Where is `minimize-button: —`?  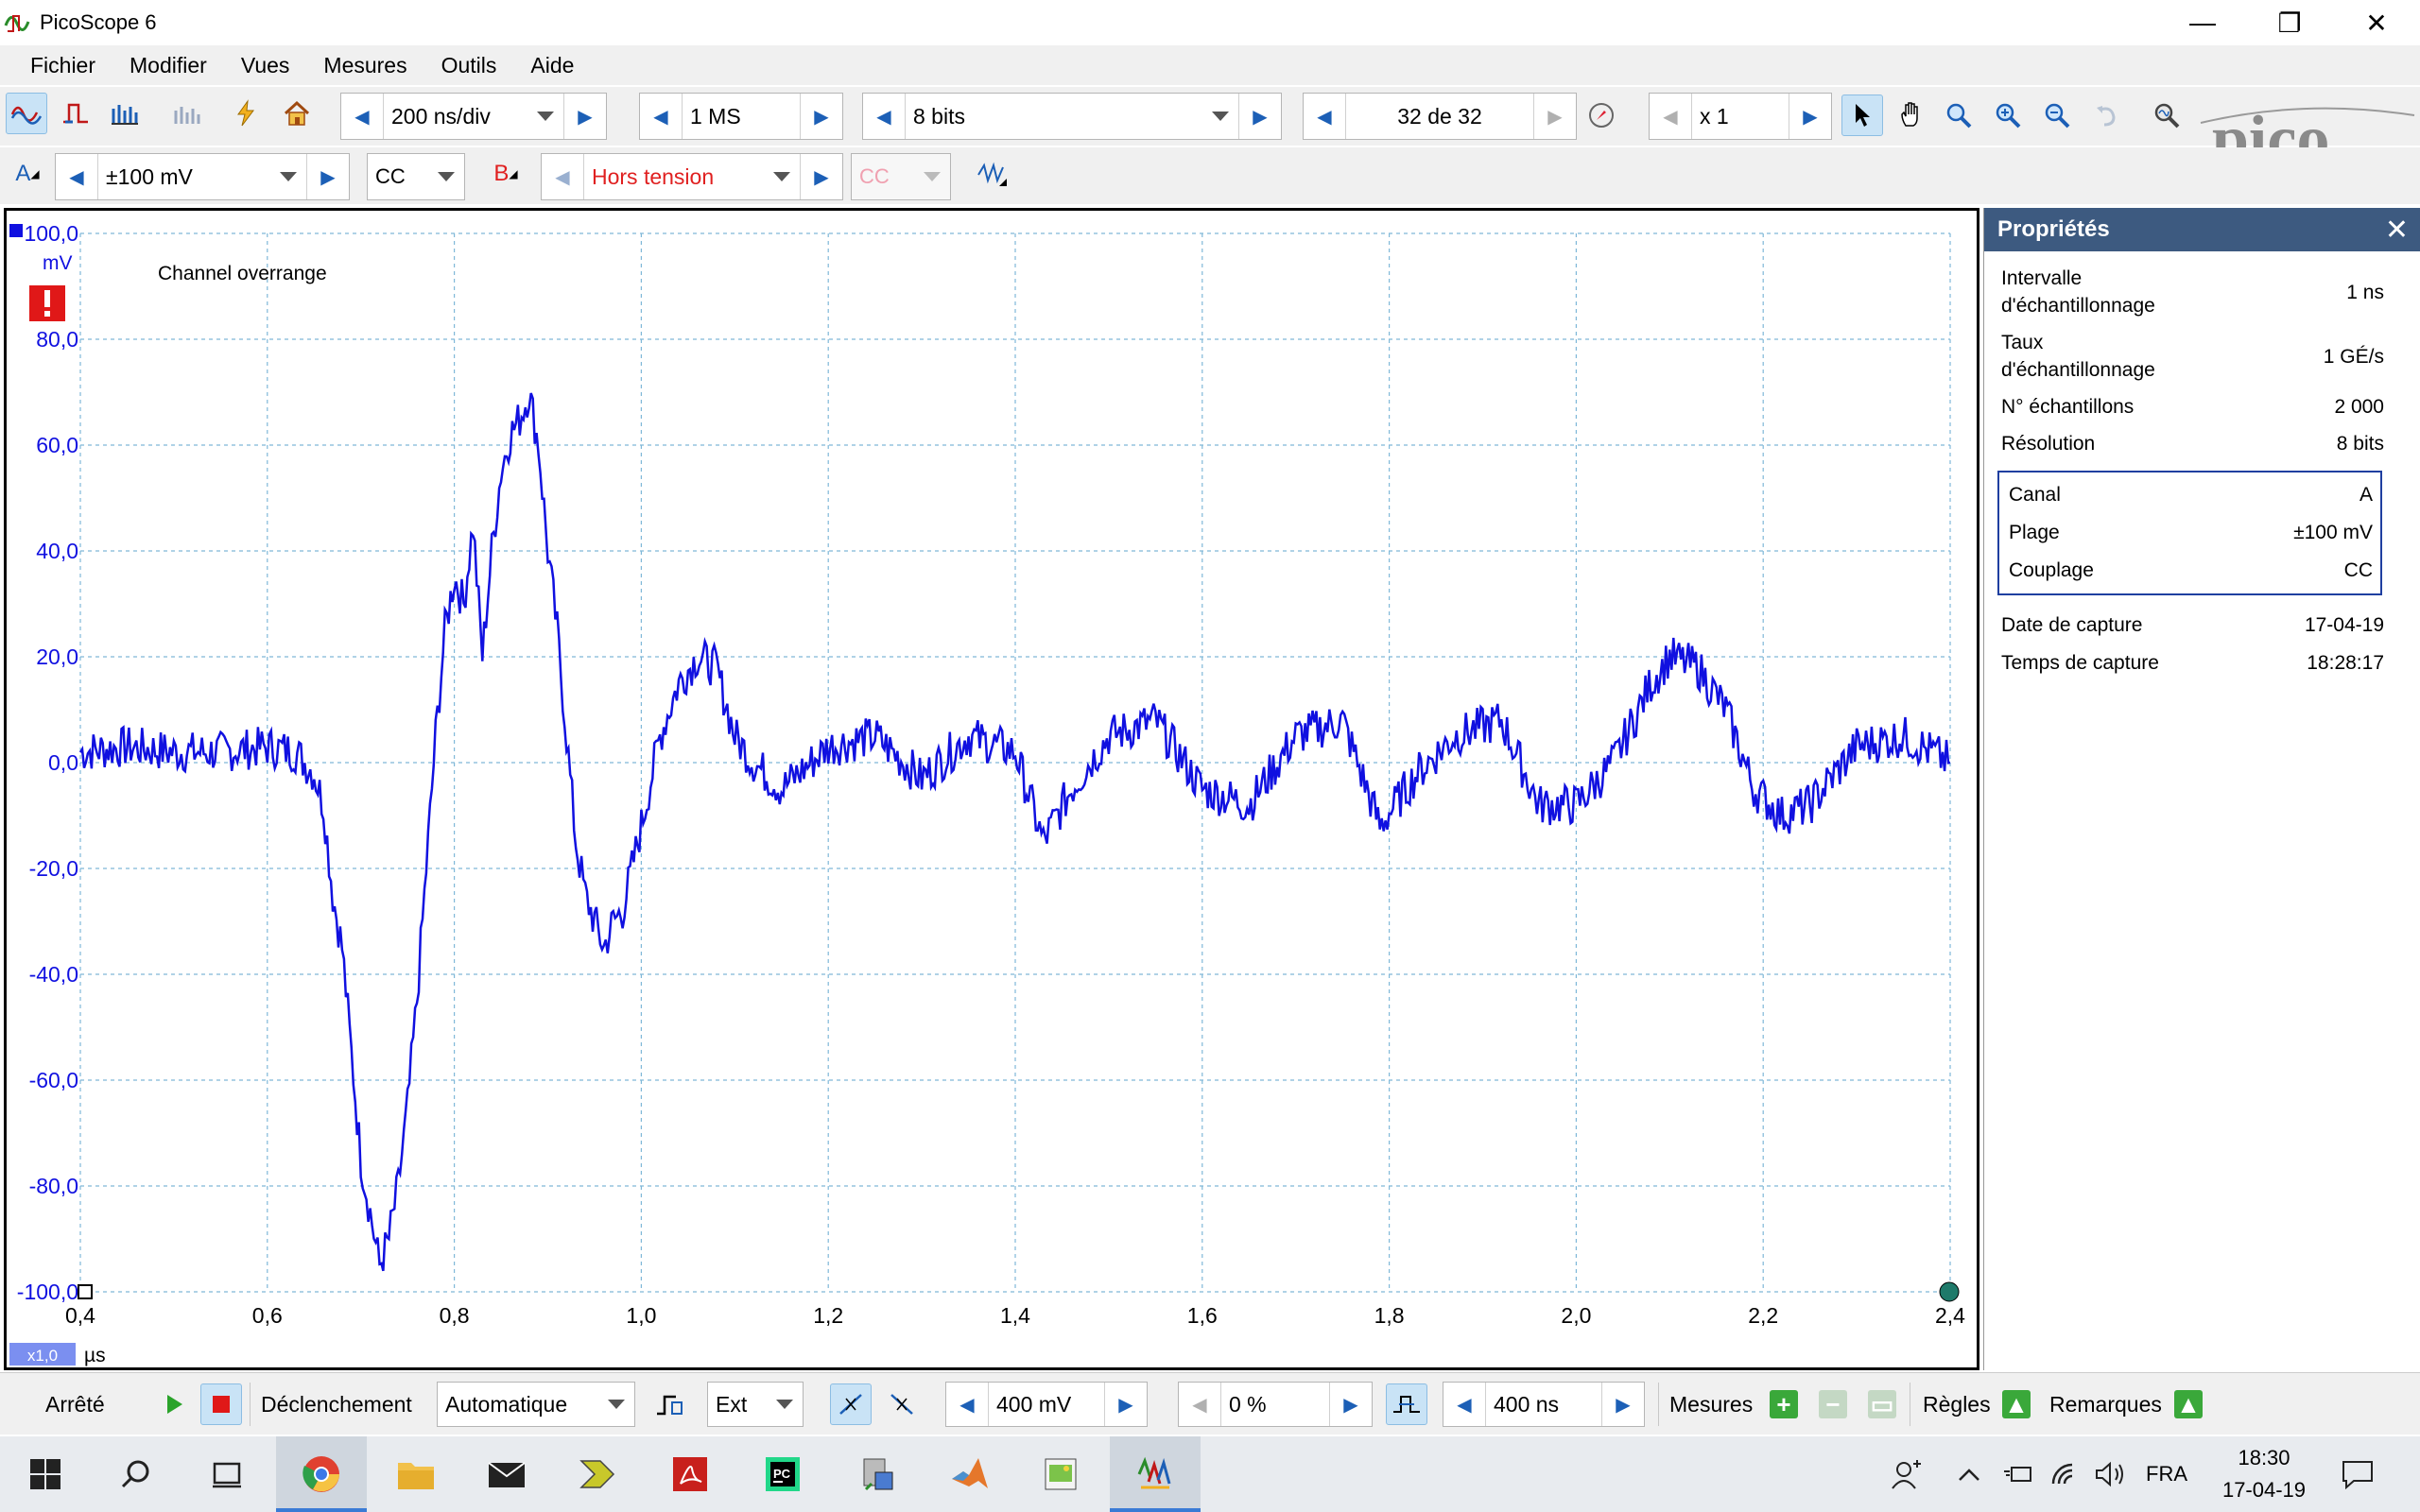 minimize-button: — is located at coordinates (2202, 22).